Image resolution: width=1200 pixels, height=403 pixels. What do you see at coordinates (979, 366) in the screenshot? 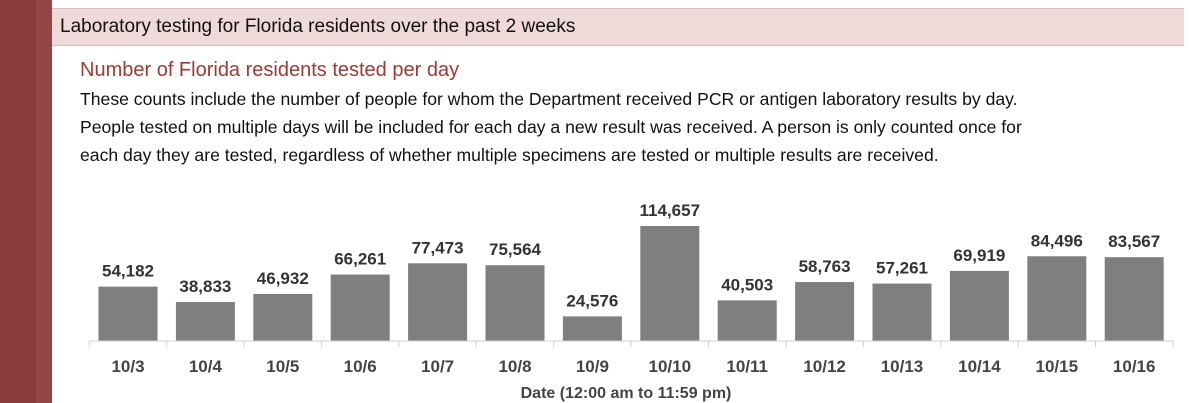
I see `x-tick-label: 10/14` at bounding box center [979, 366].